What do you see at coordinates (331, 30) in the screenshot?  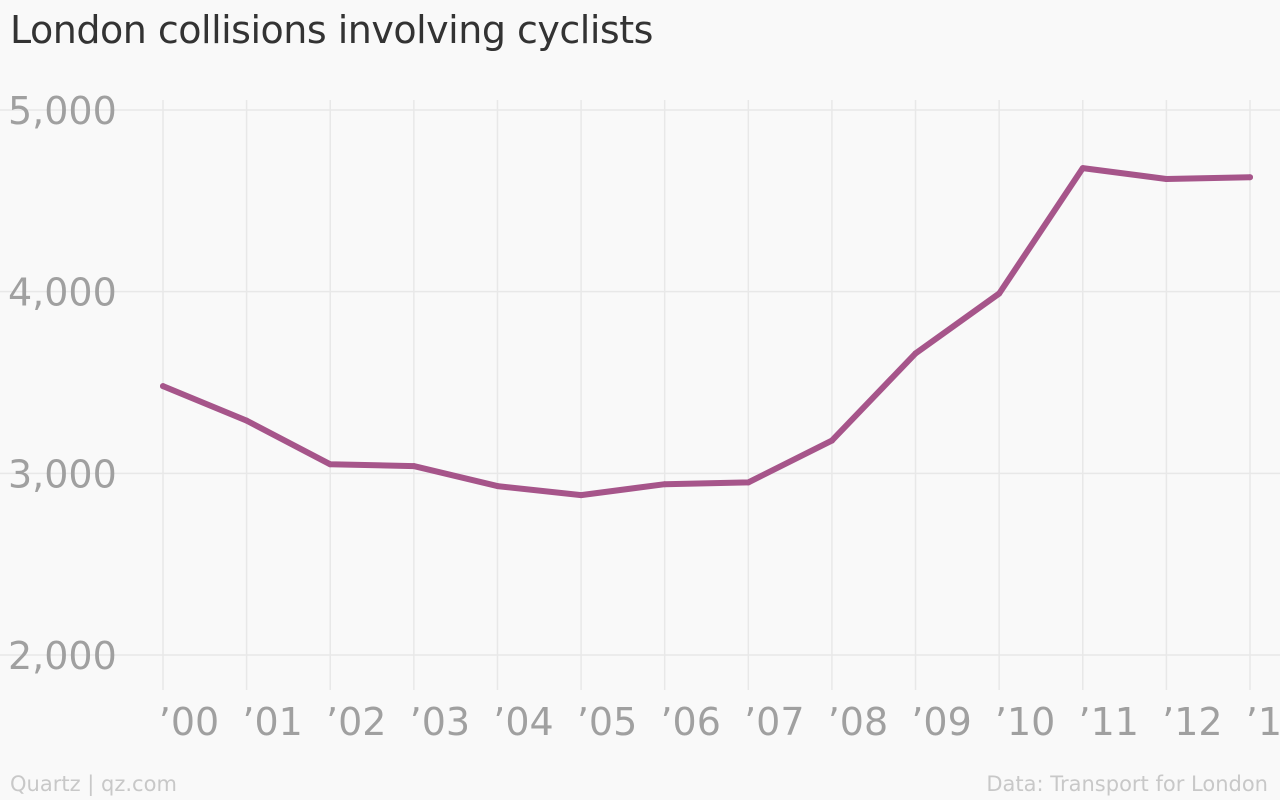 I see `chart-title: London collisions involving cyclists` at bounding box center [331, 30].